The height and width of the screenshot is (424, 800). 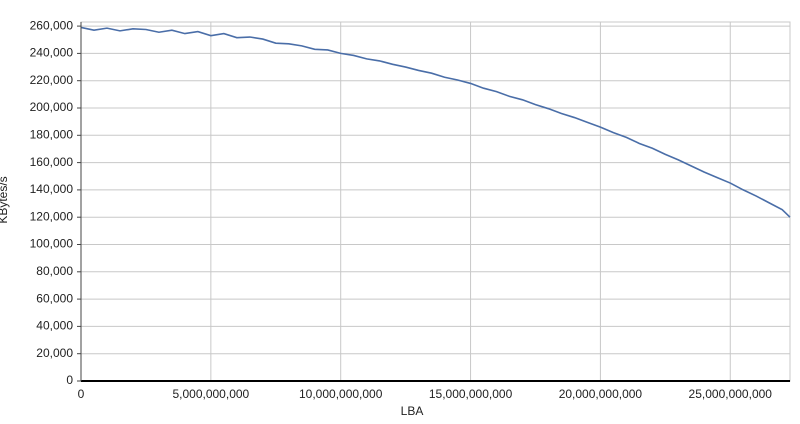 What do you see at coordinates (54, 298) in the screenshot?
I see `y-tick-label: 60,000` at bounding box center [54, 298].